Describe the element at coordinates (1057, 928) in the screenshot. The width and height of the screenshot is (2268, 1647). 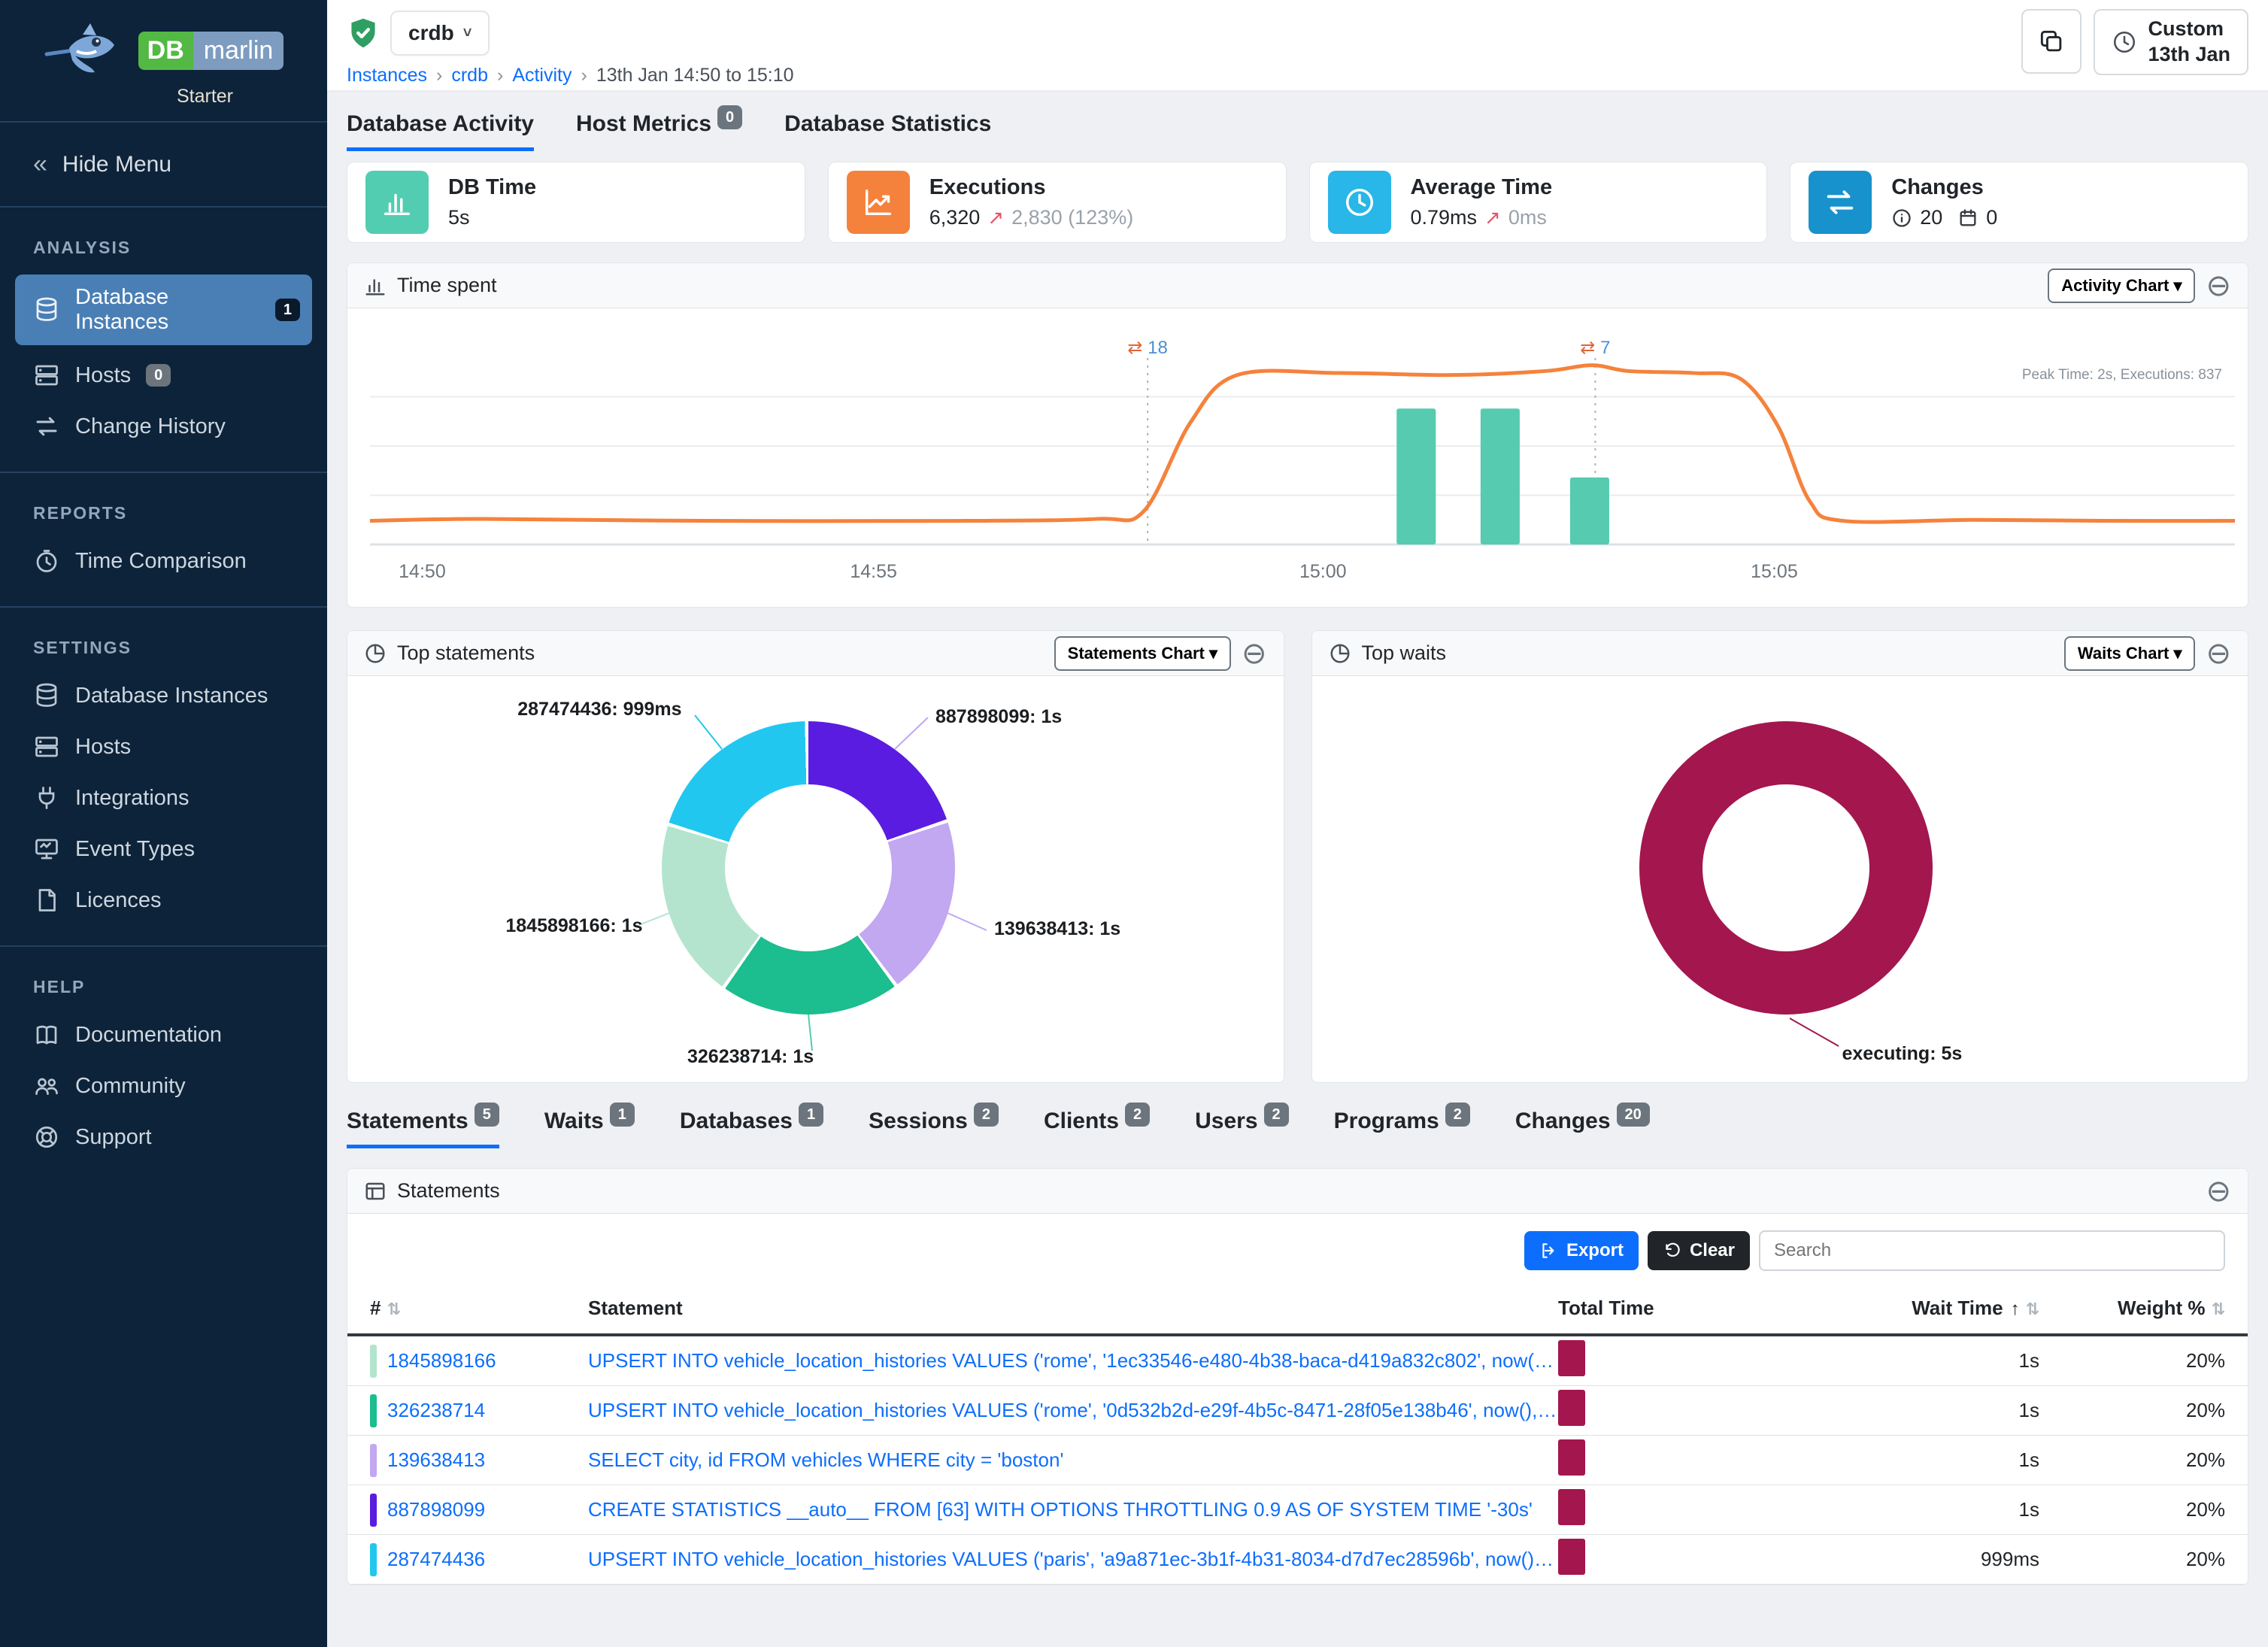
I see `donut-label: 139638413: 1s` at that location.